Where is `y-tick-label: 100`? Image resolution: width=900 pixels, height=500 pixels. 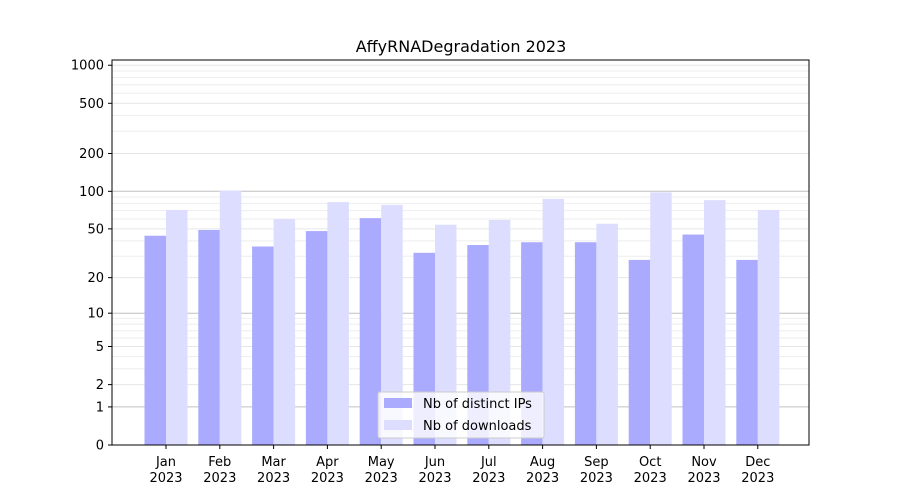 y-tick-label: 100 is located at coordinates (91, 192).